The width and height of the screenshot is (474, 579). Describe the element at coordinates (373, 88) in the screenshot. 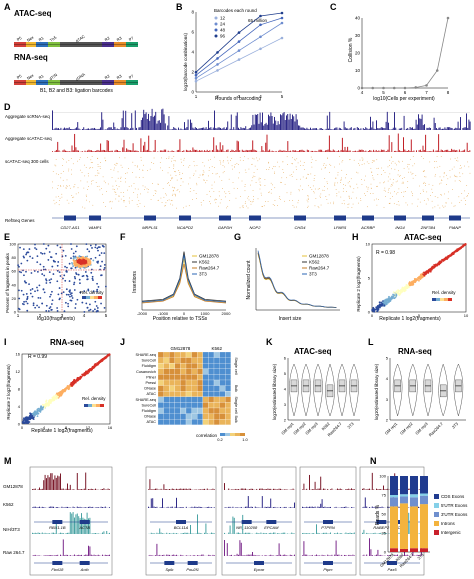

I see `c-point` at that location.